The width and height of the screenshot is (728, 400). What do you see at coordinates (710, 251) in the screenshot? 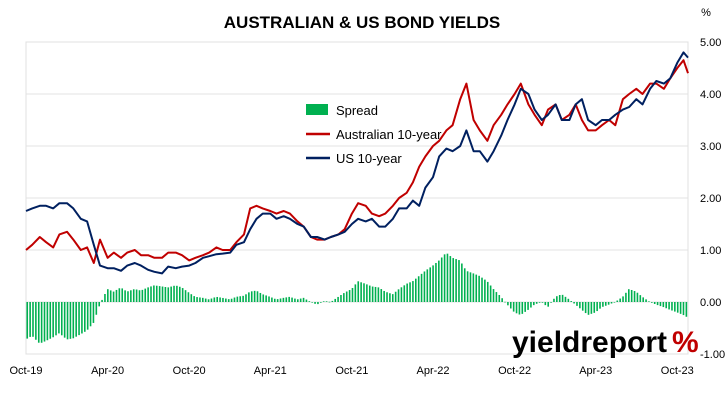
I see `y-tick-label: 1.00` at bounding box center [710, 251].